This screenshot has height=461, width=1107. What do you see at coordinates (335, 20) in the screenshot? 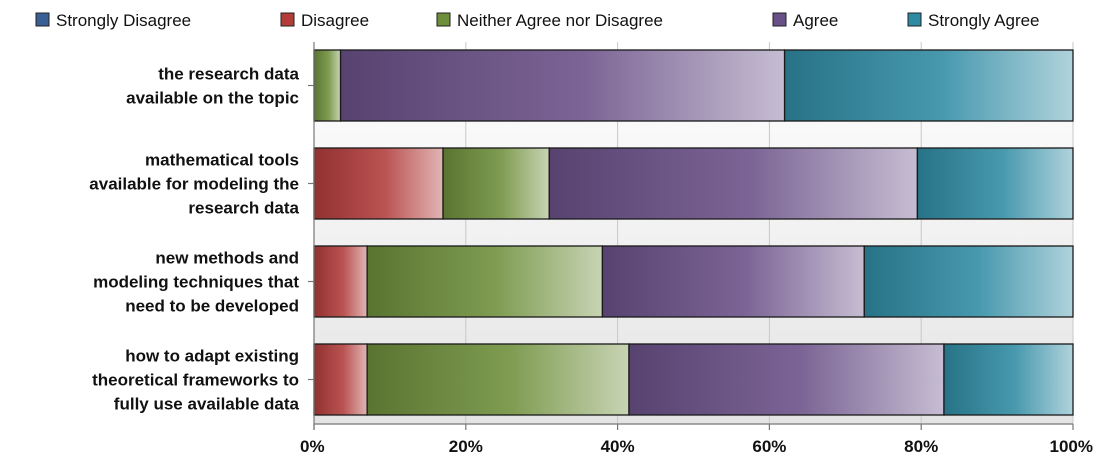
I see `legend-label: Disagree` at bounding box center [335, 20].